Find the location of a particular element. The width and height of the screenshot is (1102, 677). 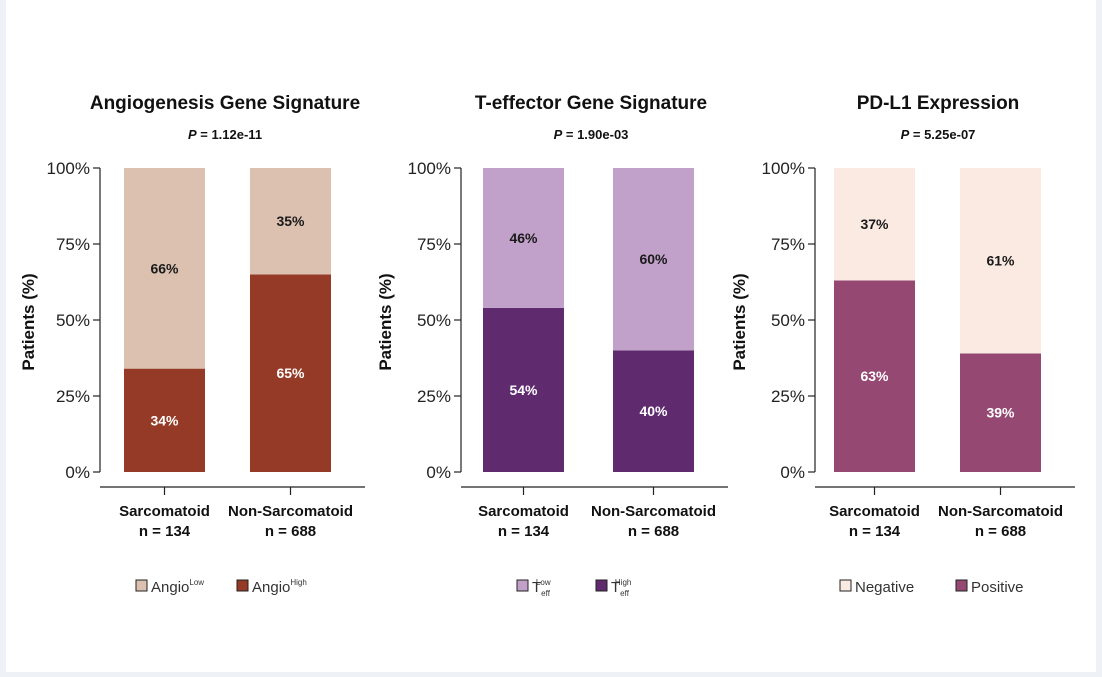

bar-data-label: 34% is located at coordinates (164, 420).